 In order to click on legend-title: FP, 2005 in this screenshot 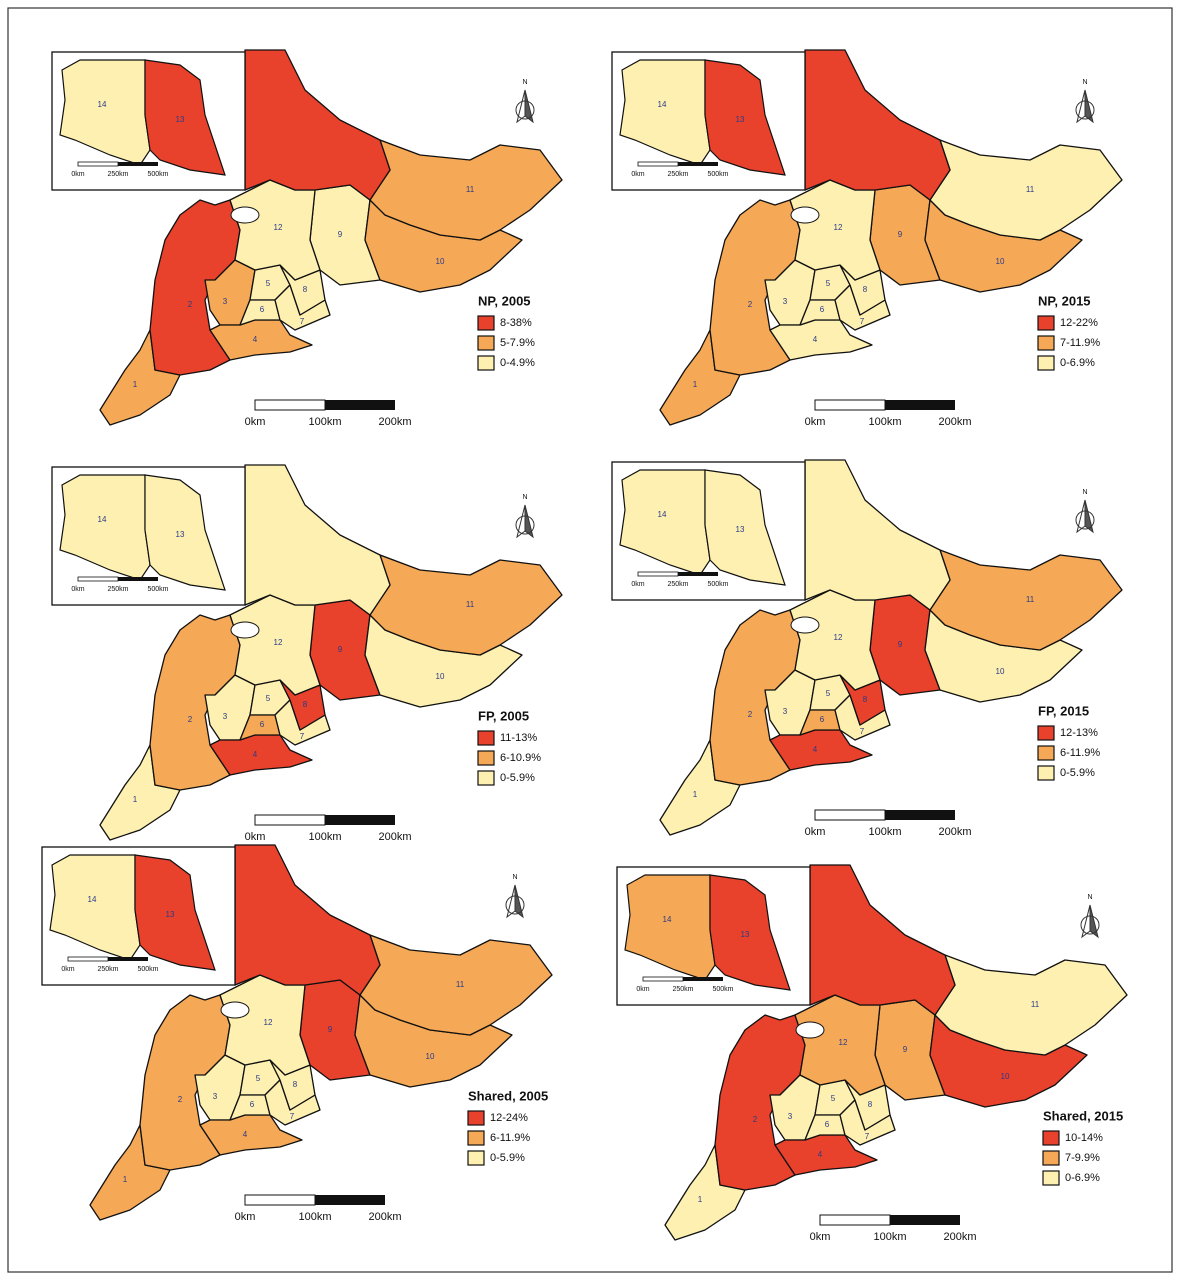, I will do `click(503, 715)`.